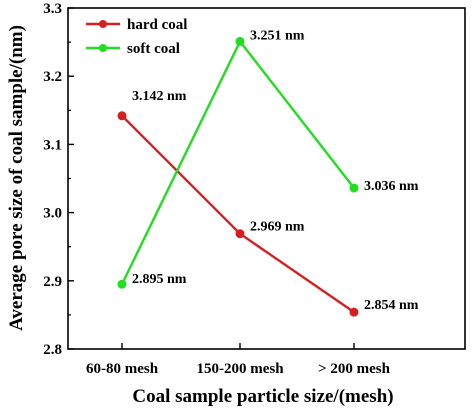 This screenshot has height=412, width=474. Describe the element at coordinates (122, 369) in the screenshot. I see `x-tick-label: 60-80 mesh` at that location.